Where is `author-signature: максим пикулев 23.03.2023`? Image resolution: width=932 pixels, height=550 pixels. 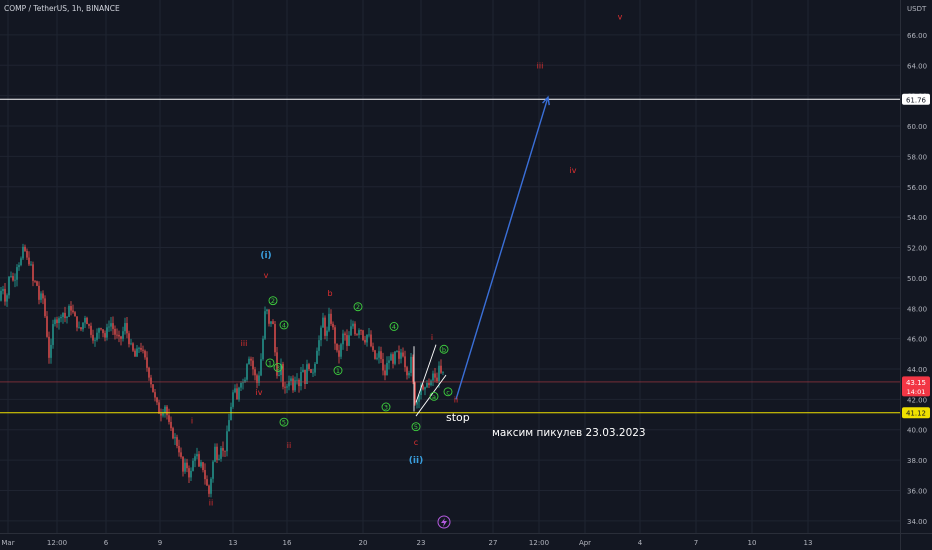 author-signature: максим пикулев 23.03.2023 is located at coordinates (569, 433).